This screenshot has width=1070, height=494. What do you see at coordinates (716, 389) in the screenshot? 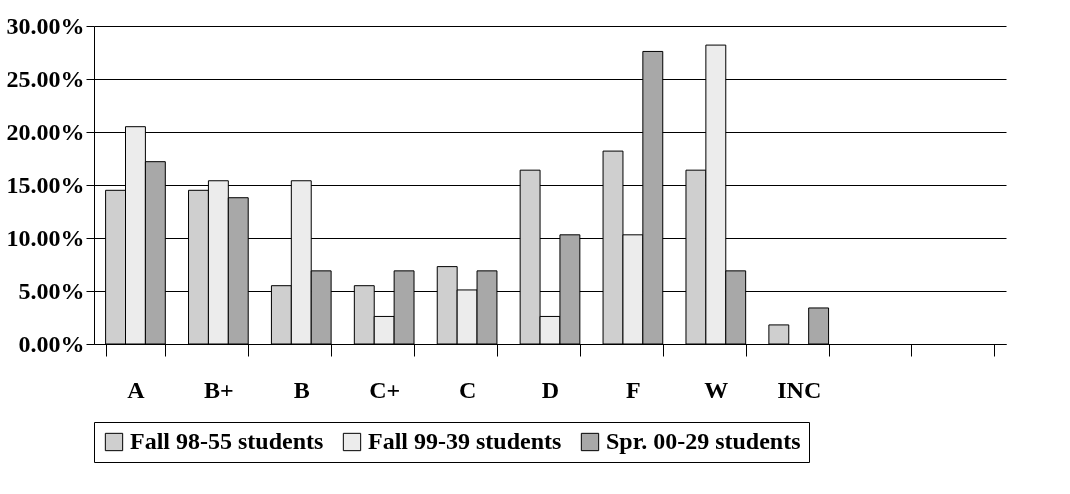
I see `x-tick-label: W` at bounding box center [716, 389].